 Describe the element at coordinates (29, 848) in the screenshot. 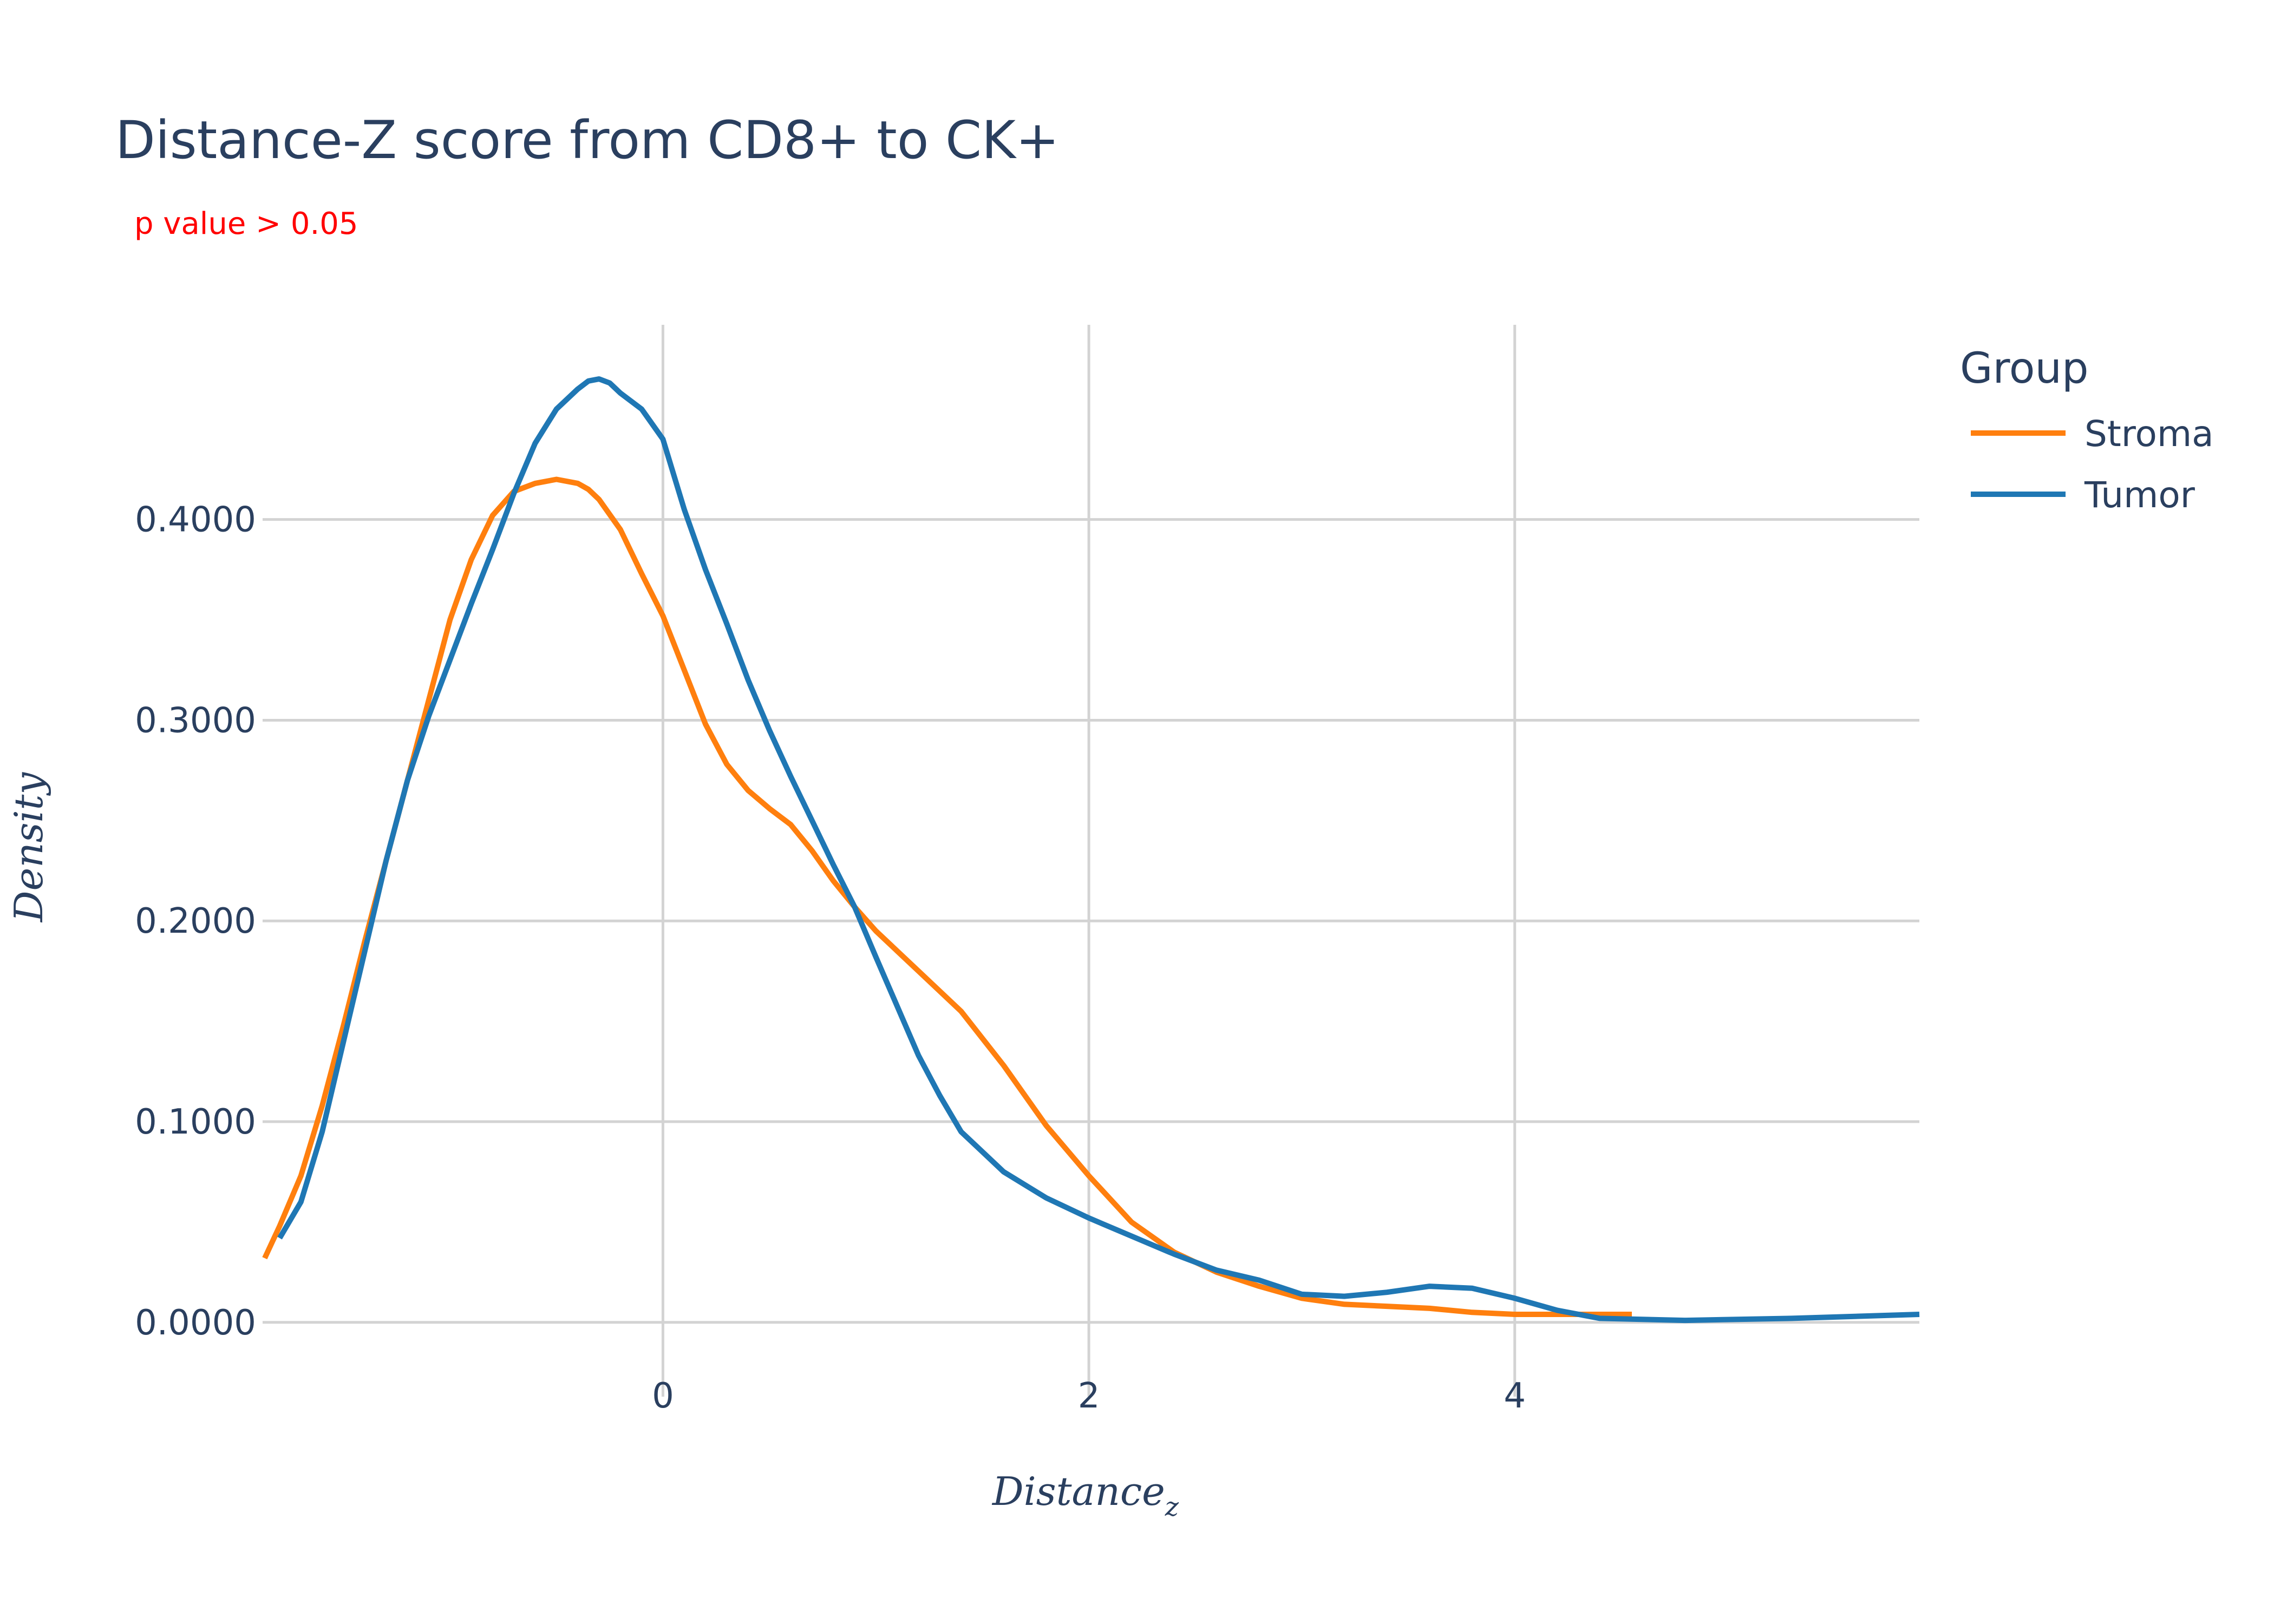

I see `y-axis-label: Density` at that location.